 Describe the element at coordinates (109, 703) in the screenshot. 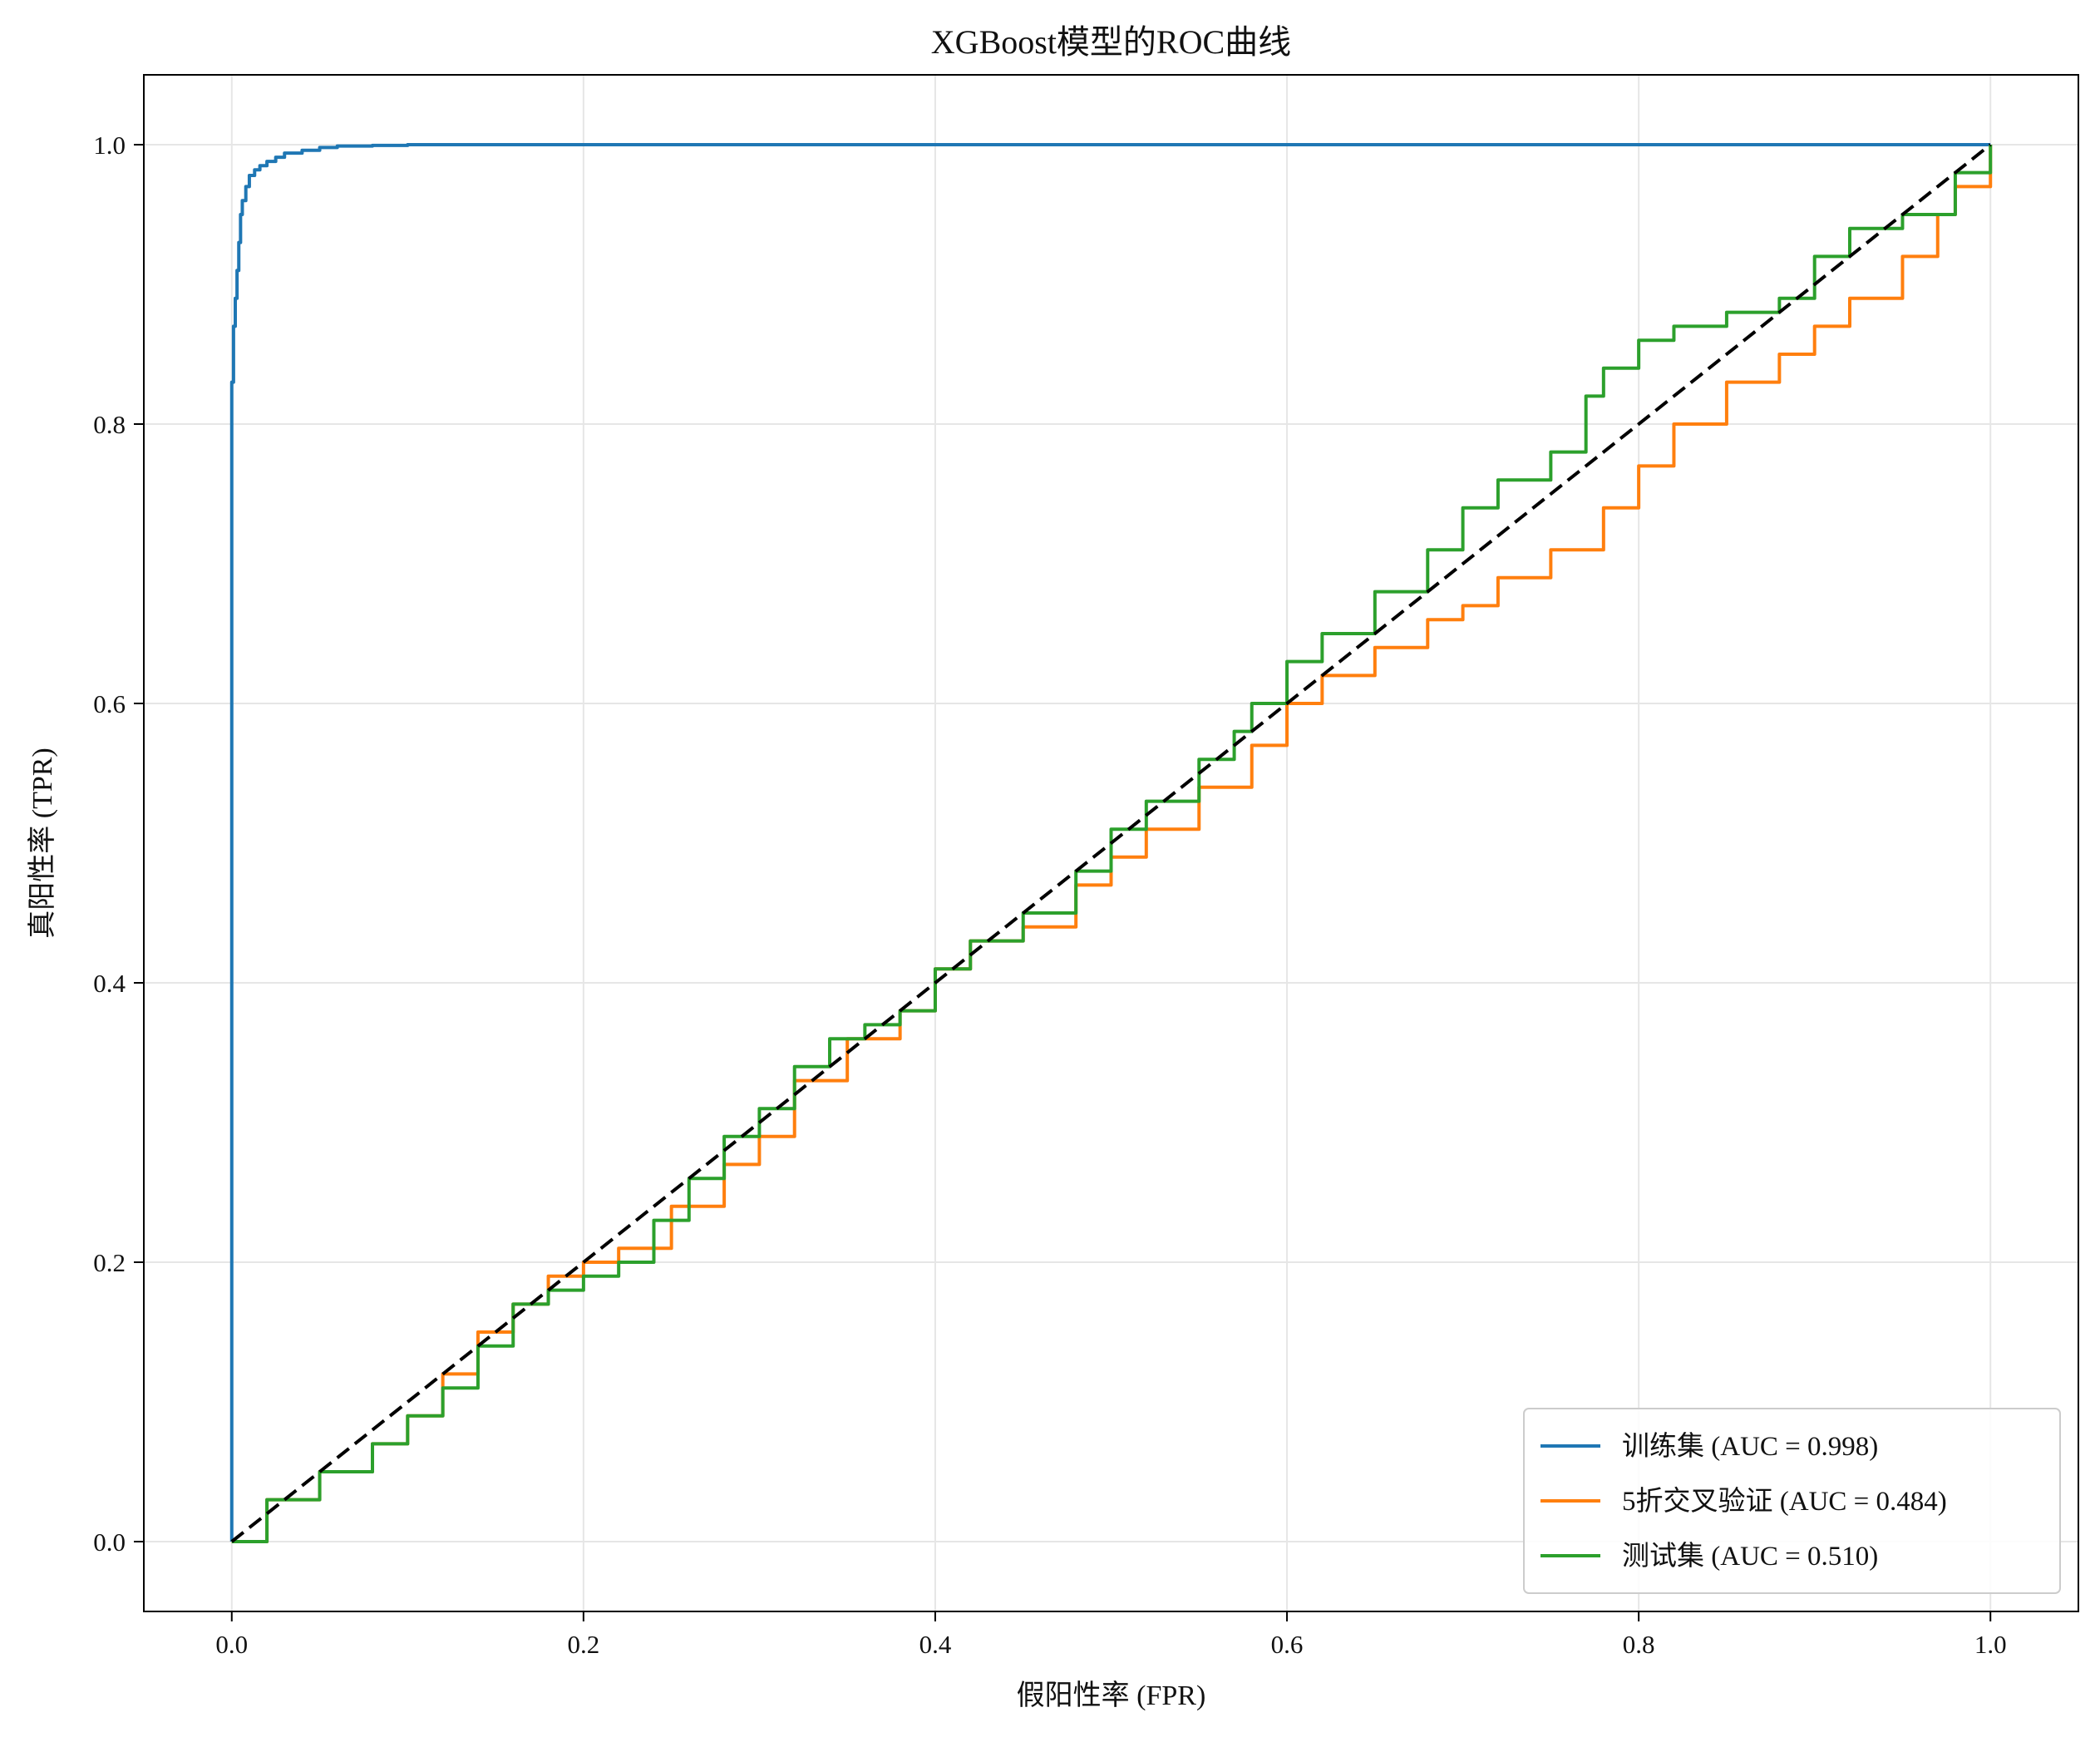

I see `y-tick-label: 0.6` at that location.